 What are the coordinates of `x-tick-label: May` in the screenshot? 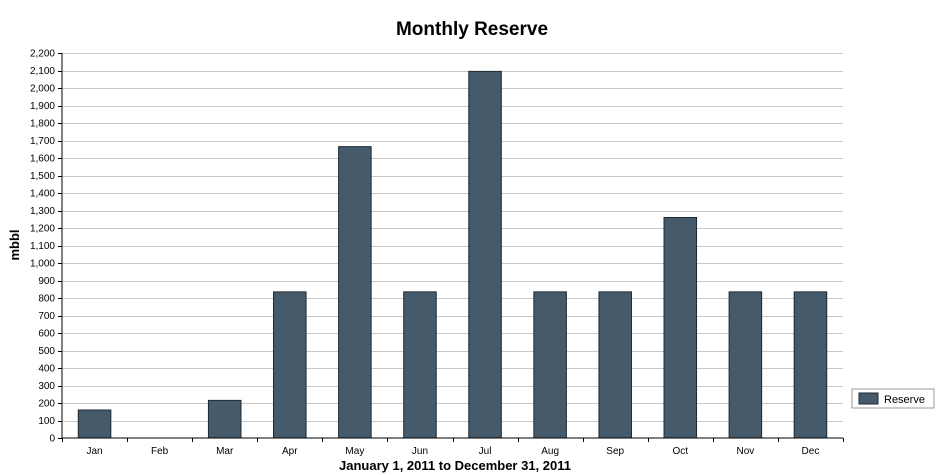 It's located at (354, 451).